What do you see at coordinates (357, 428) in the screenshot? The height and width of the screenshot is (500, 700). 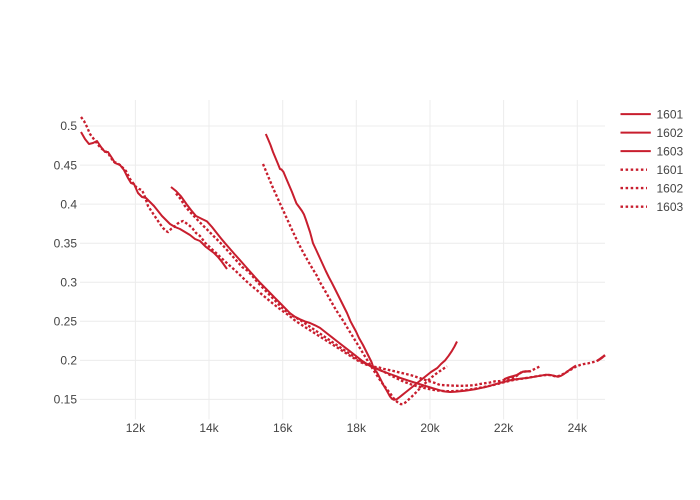 I see `svg-text: 18k` at bounding box center [357, 428].